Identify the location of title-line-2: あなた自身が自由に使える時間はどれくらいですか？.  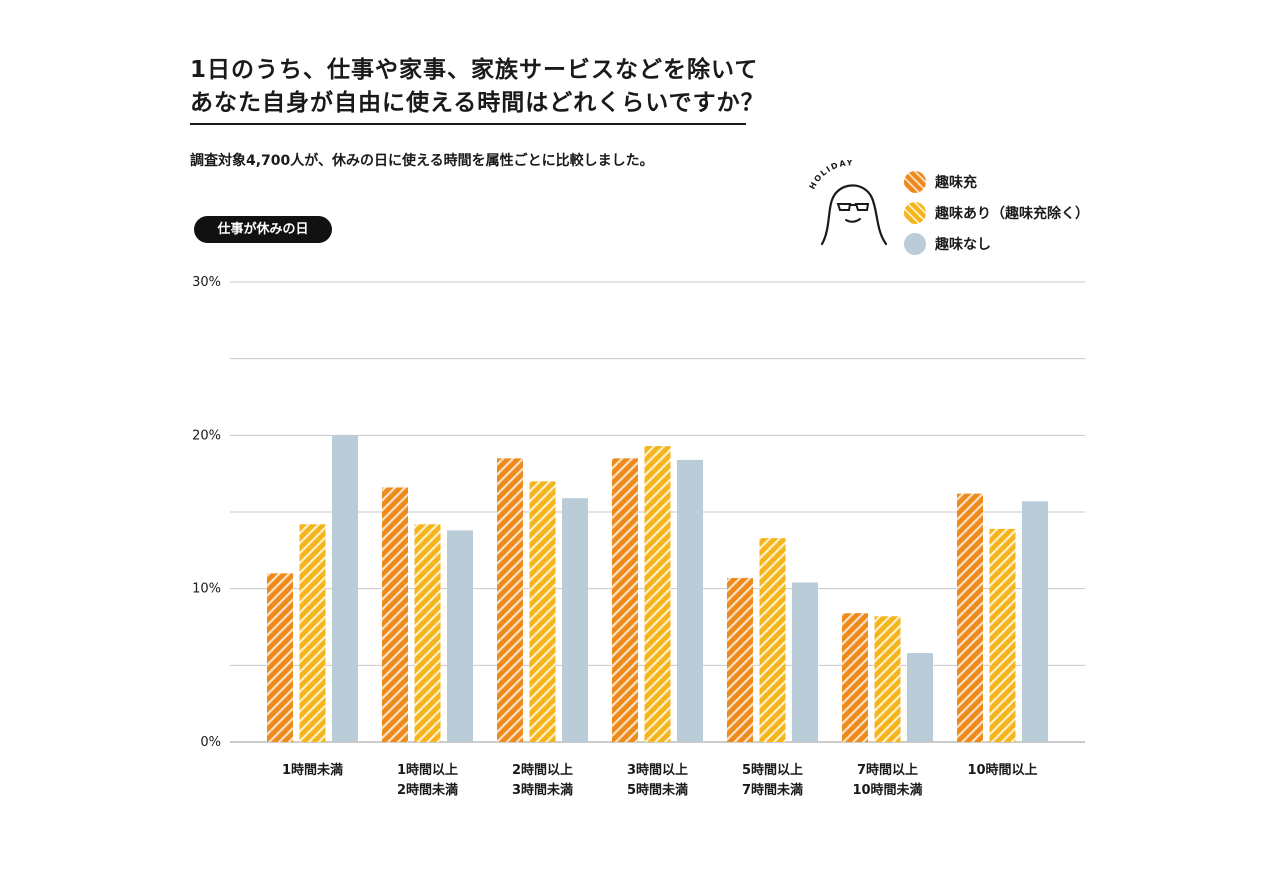
(477, 103).